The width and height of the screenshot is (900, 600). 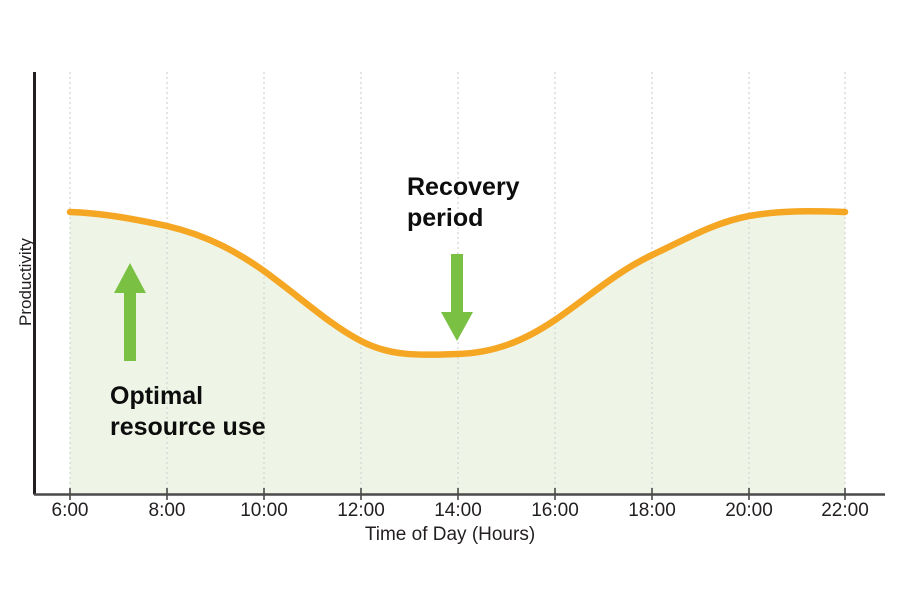 I want to click on x-tick-label-6: 6:00, so click(x=70, y=510).